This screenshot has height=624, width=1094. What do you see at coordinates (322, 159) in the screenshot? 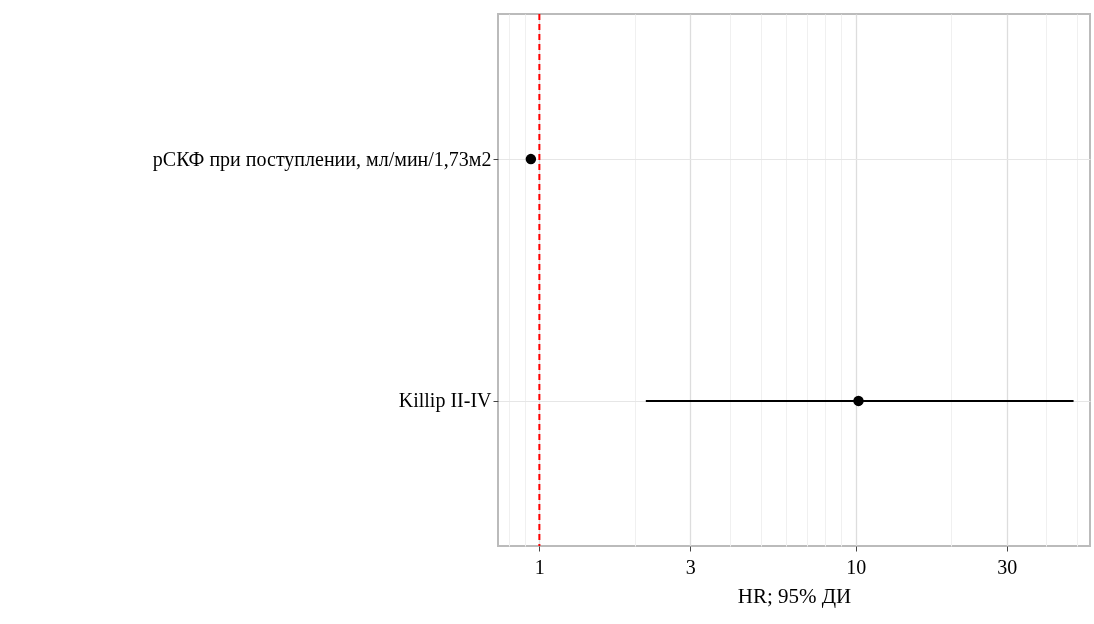
I see `y-tick-label: рСКФ при поступлении, мл/мин/1,73м2` at bounding box center [322, 159].